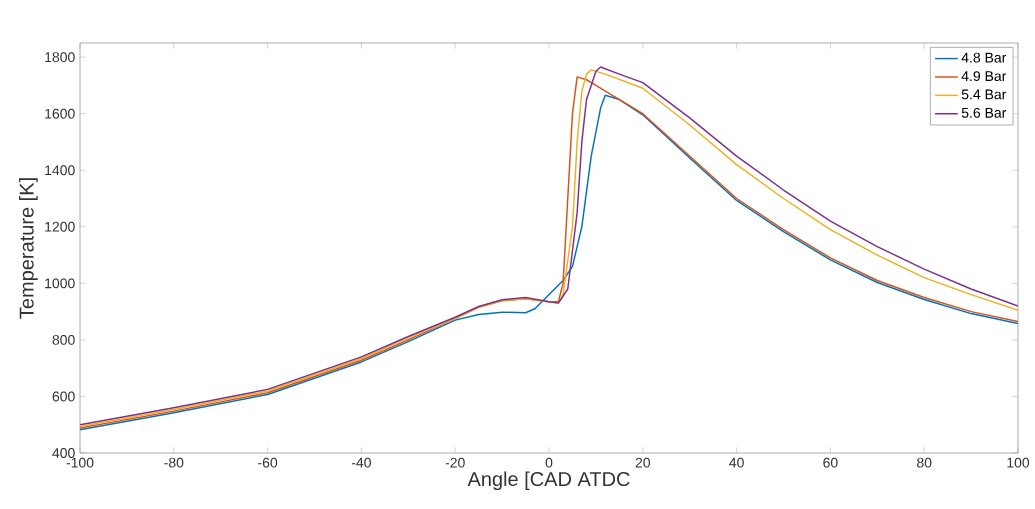 Image resolution: width=1035 pixels, height=509 pixels. I want to click on x-tick-label: -60, so click(268, 462).